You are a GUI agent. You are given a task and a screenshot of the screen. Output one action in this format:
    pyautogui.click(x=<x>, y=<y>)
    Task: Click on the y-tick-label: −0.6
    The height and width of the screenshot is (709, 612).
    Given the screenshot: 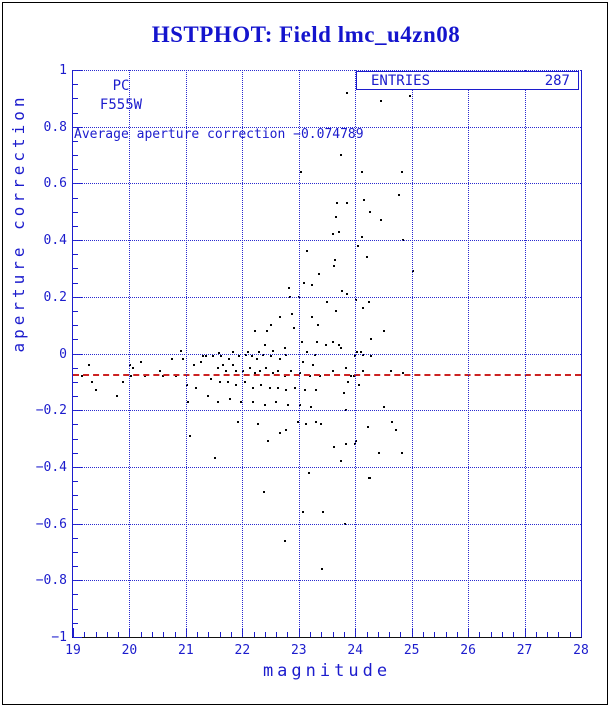 What is the action you would take?
    pyautogui.click(x=51, y=524)
    